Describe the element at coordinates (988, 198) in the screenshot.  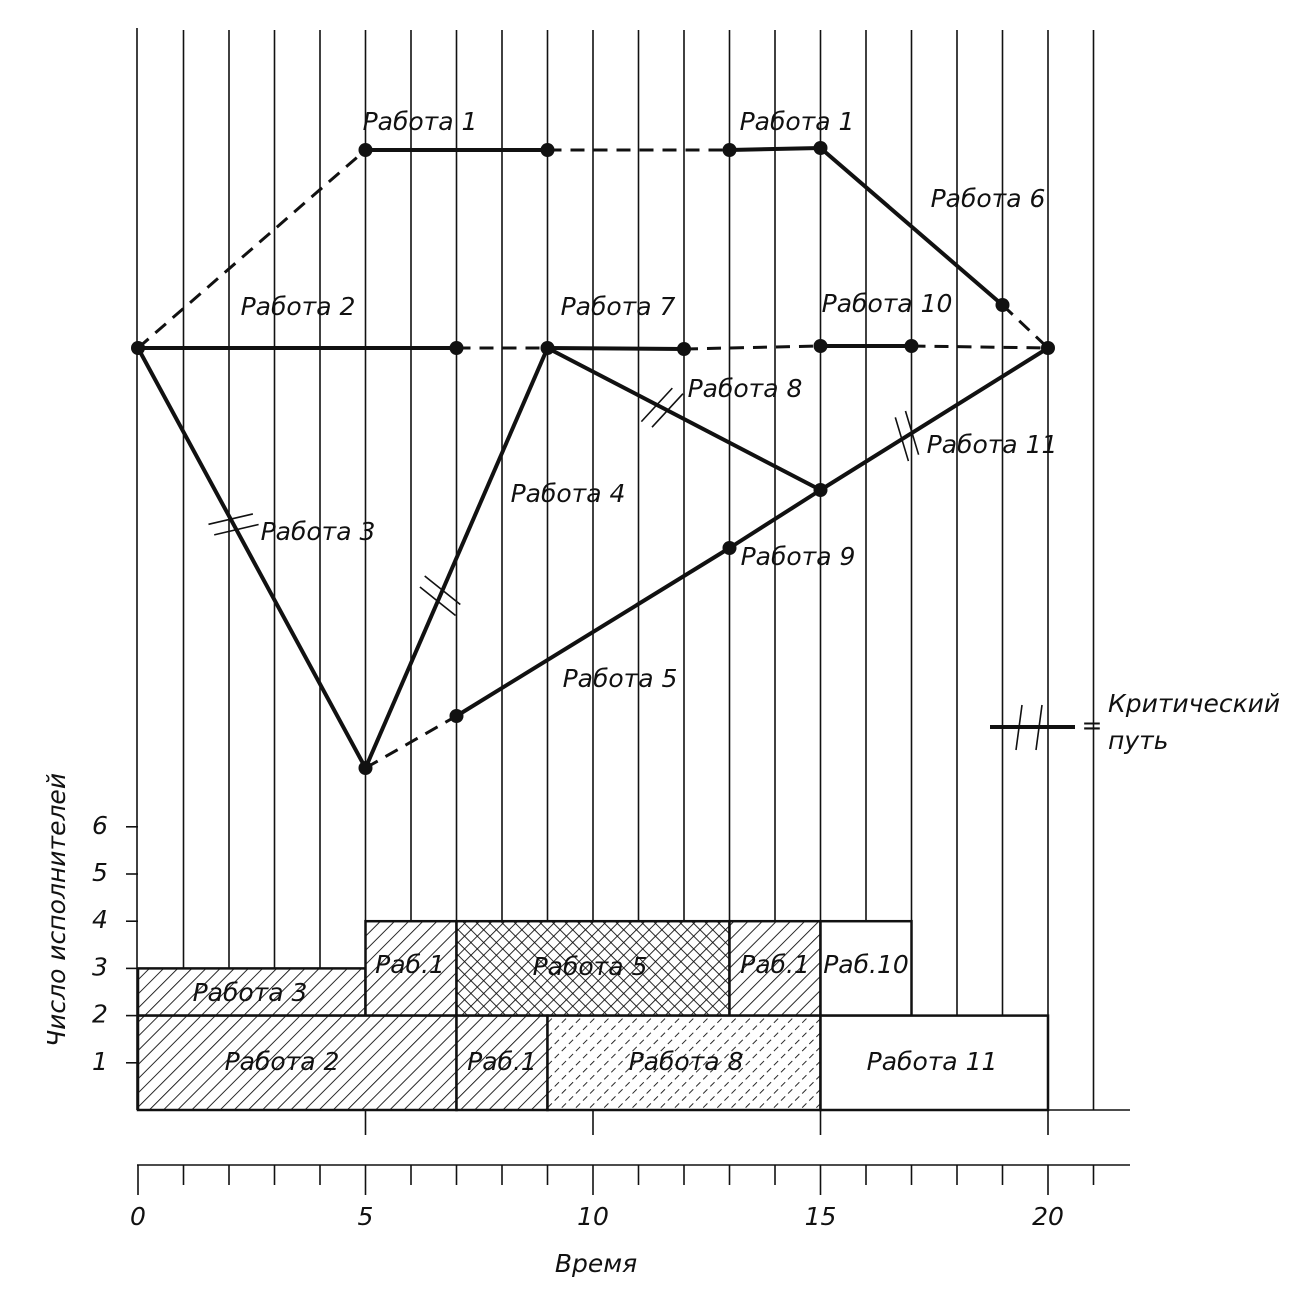
I see `edge-label: Работа 6` at that location.